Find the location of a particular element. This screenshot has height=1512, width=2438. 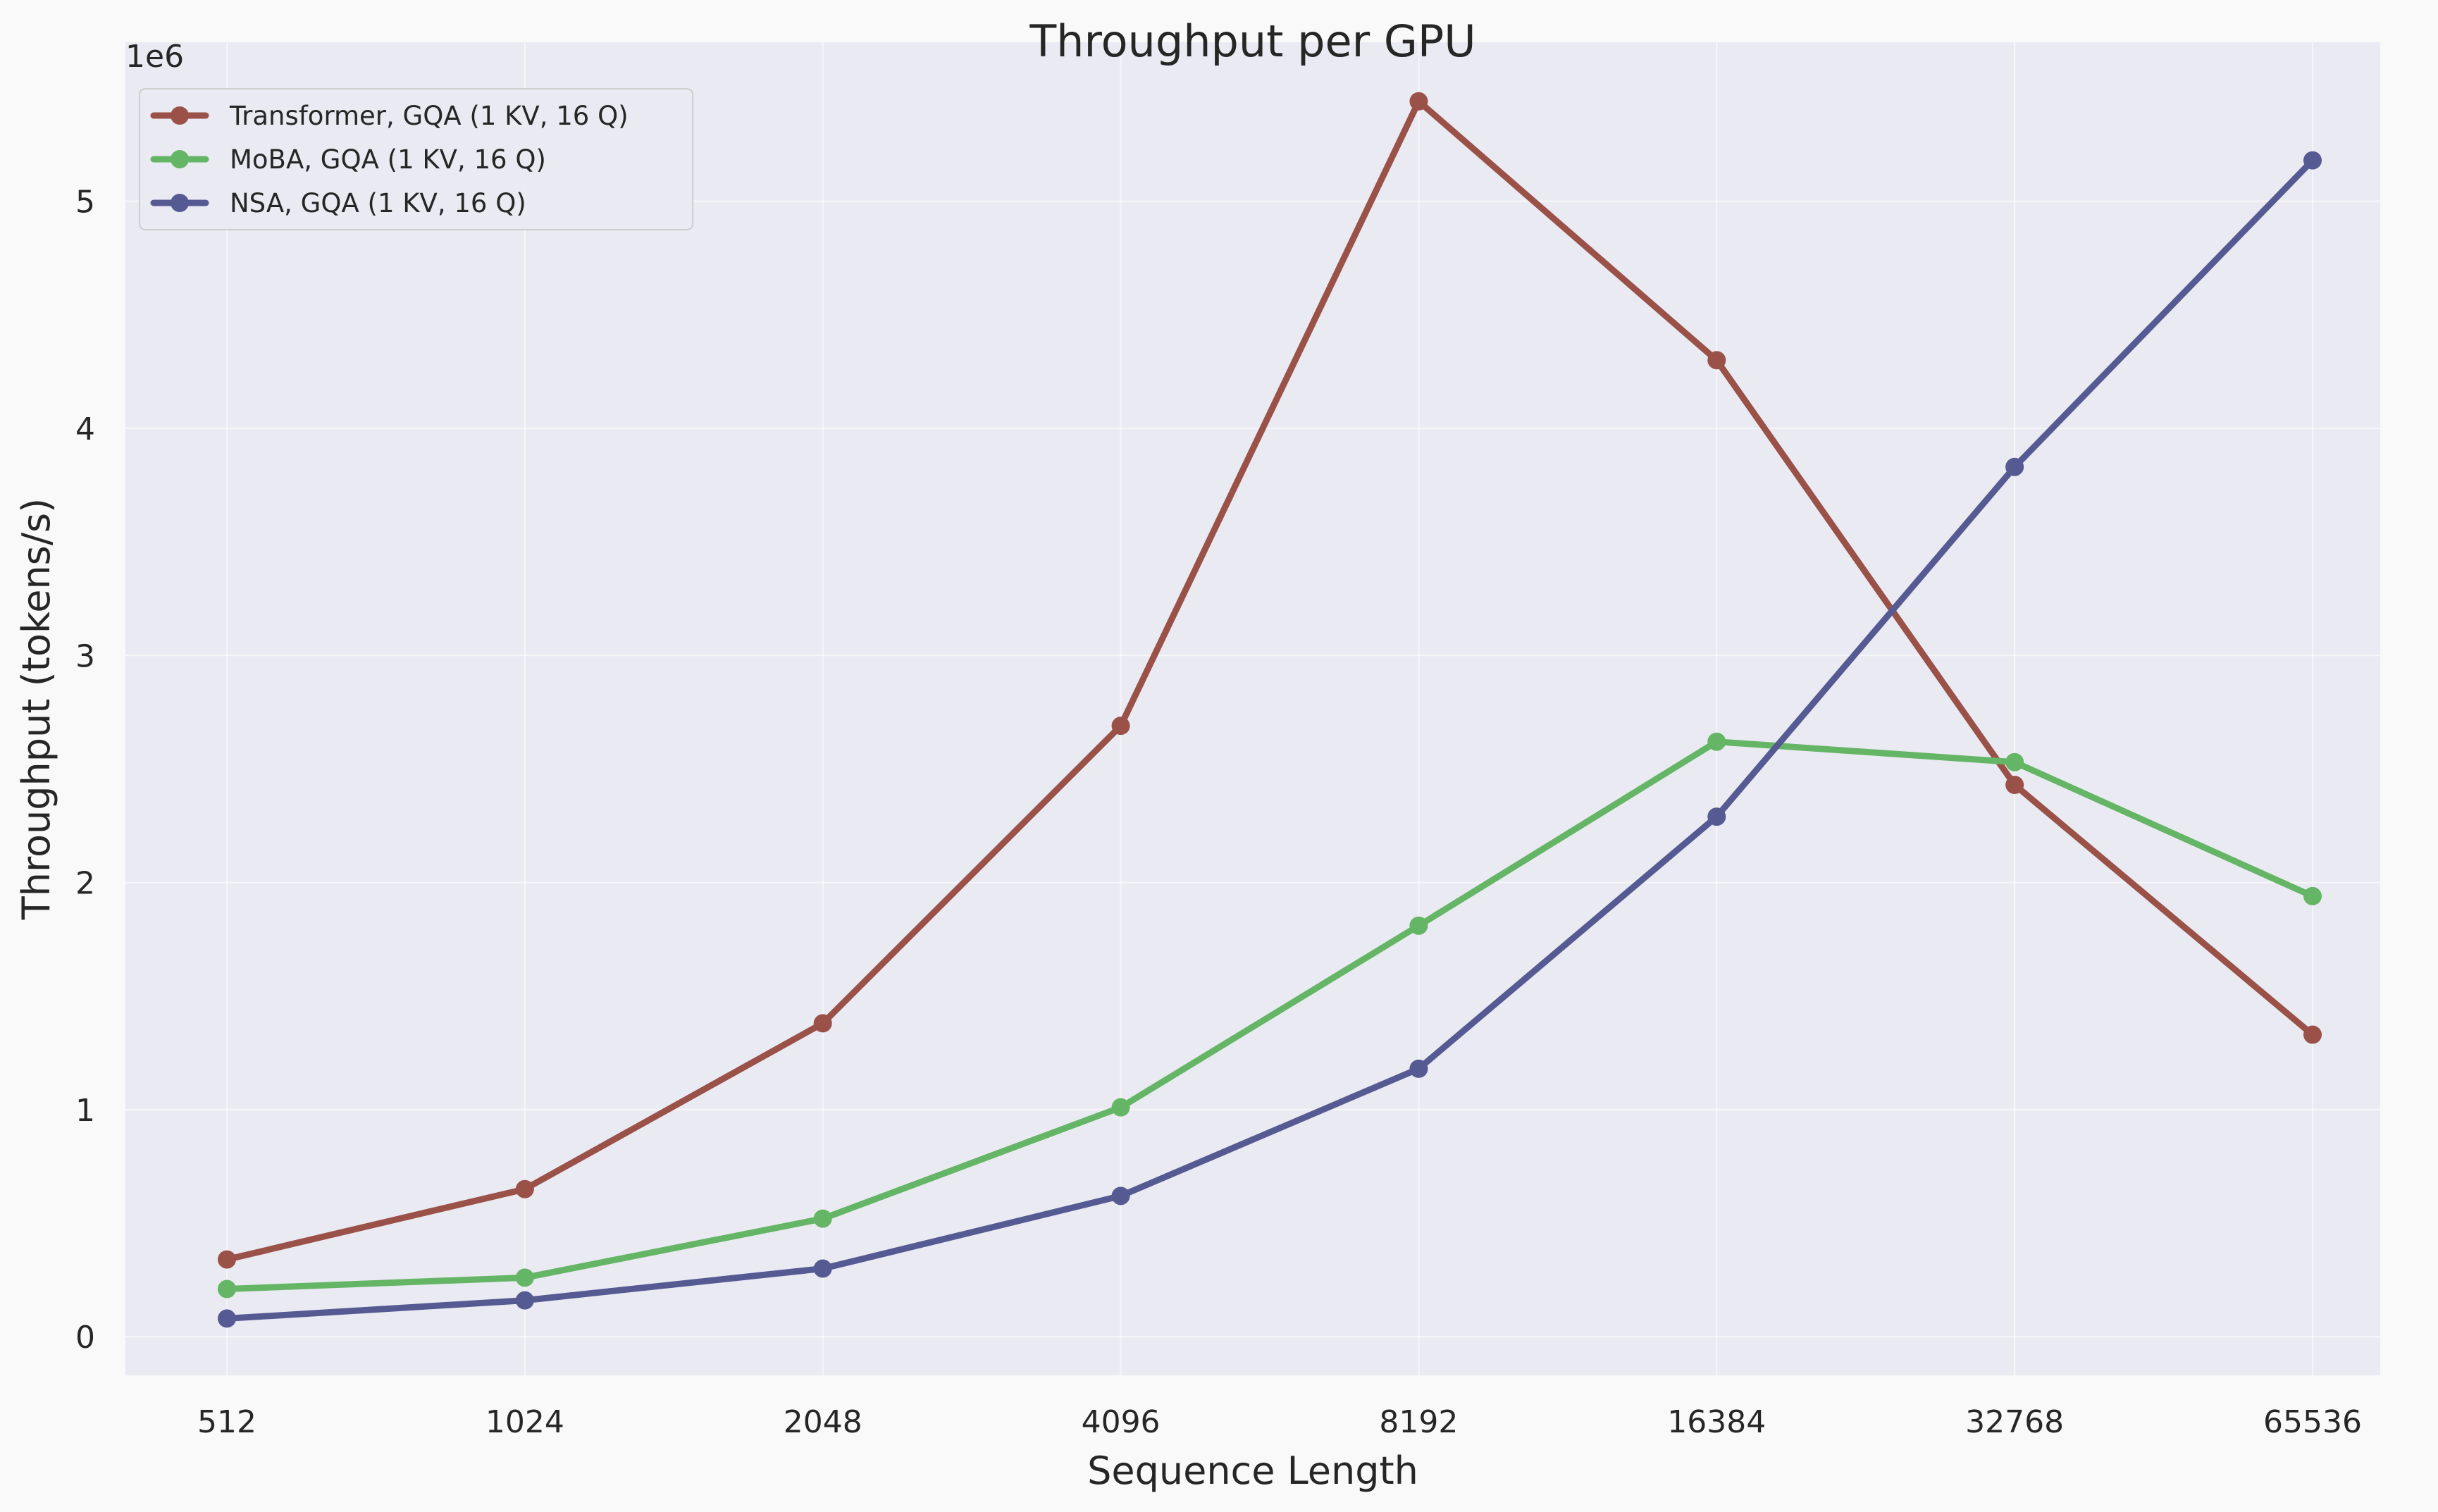

y-offset-label: 1e6 is located at coordinates (154, 57).